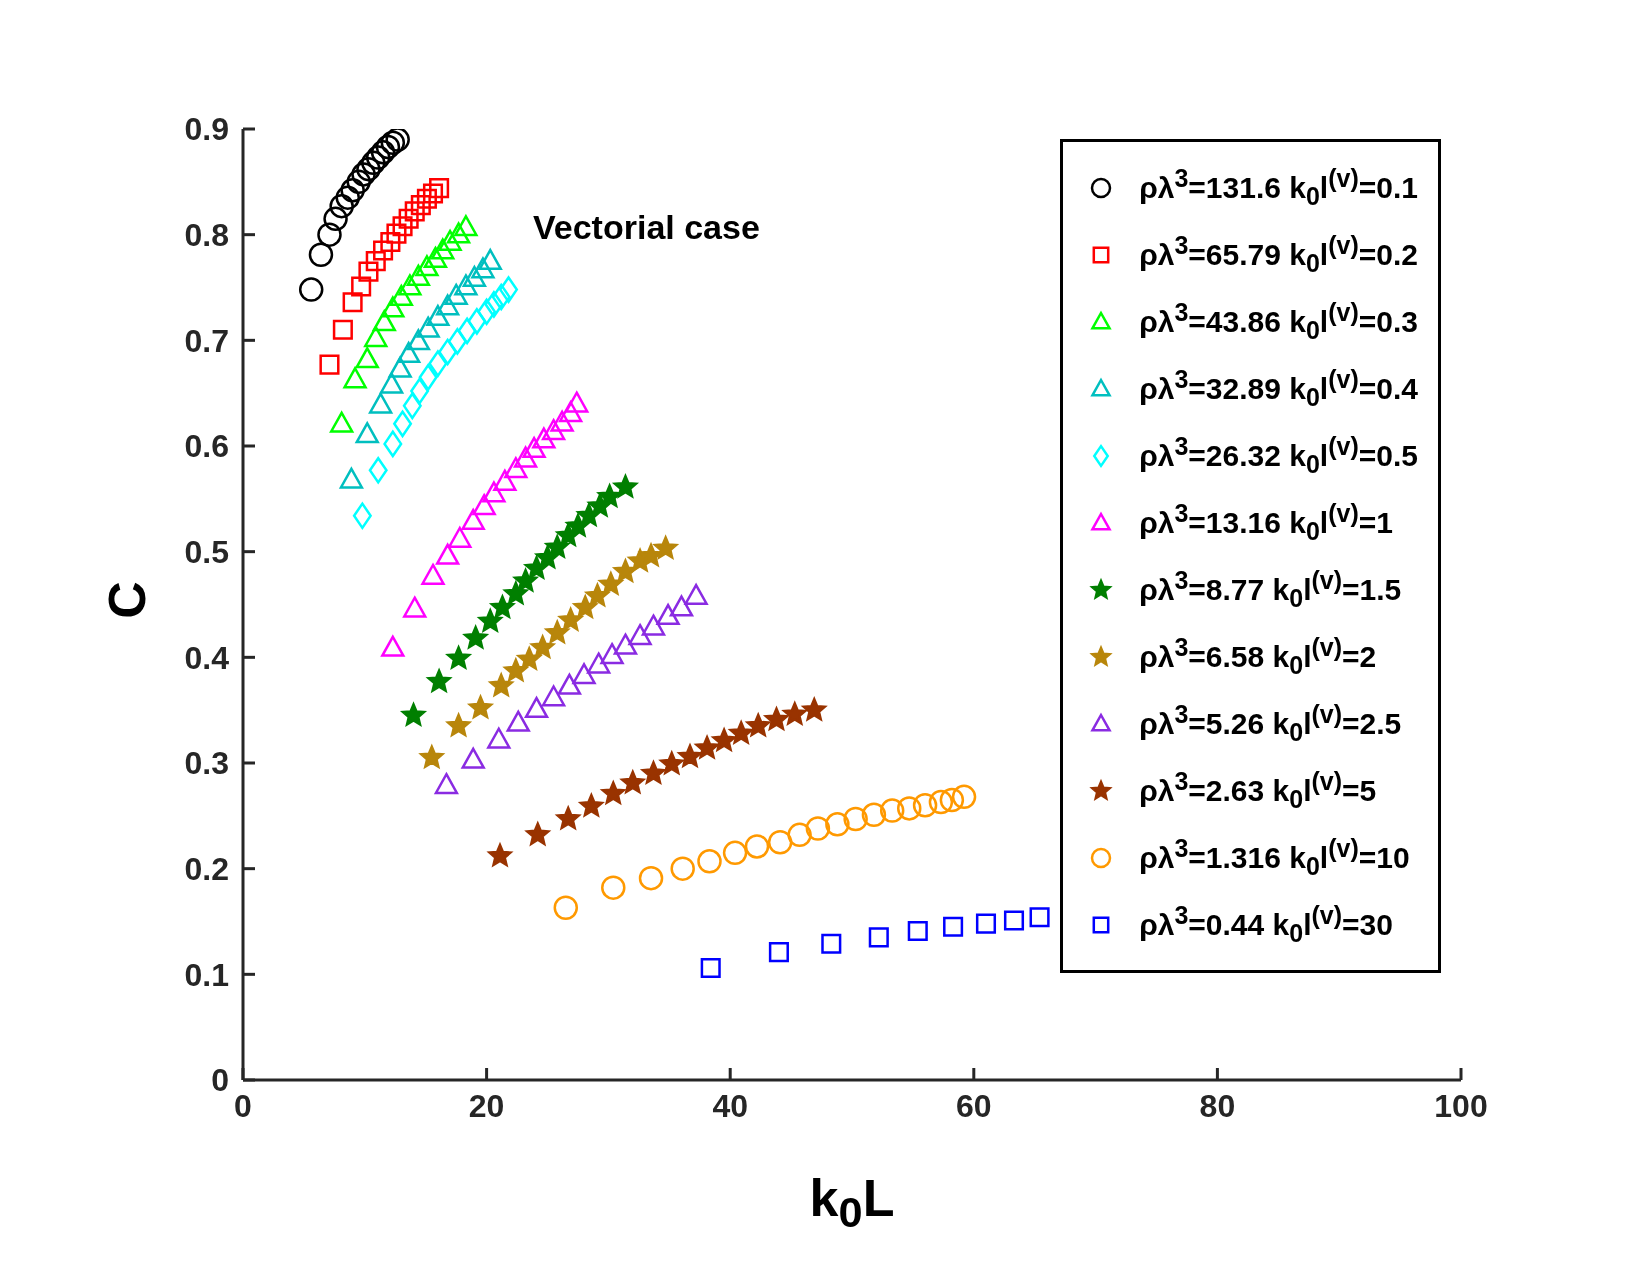 Image resolution: width=1650 pixels, height=1275 pixels. What do you see at coordinates (243, 1105) in the screenshot?
I see `x-tick-label: 0` at bounding box center [243, 1105].